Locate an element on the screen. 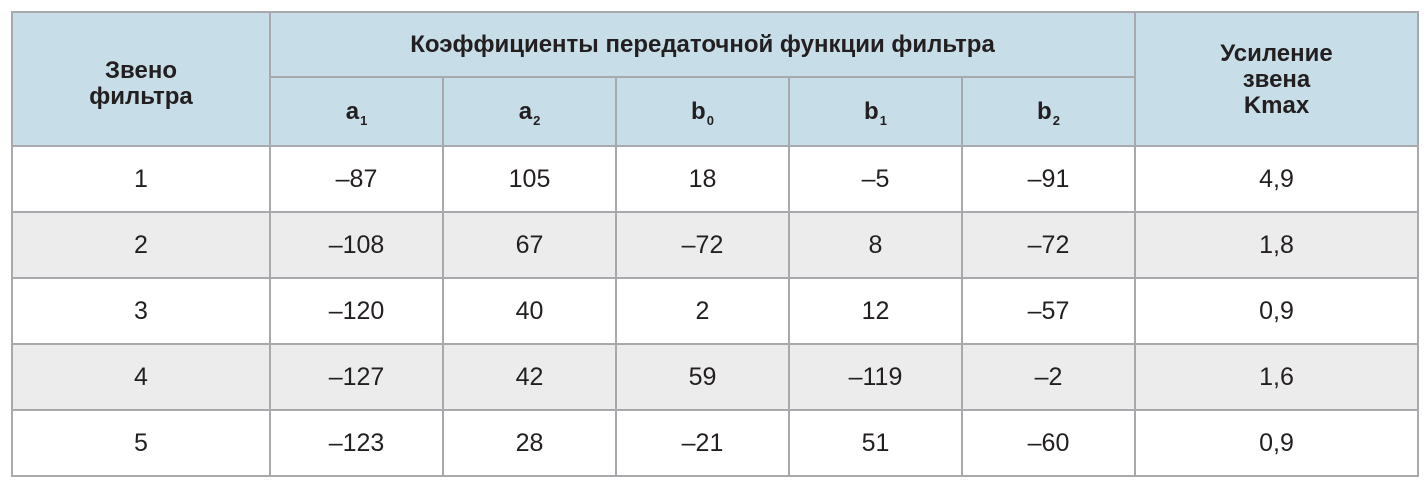 This screenshot has width=1427, height=489. cell-a2: 40 is located at coordinates (529, 311).